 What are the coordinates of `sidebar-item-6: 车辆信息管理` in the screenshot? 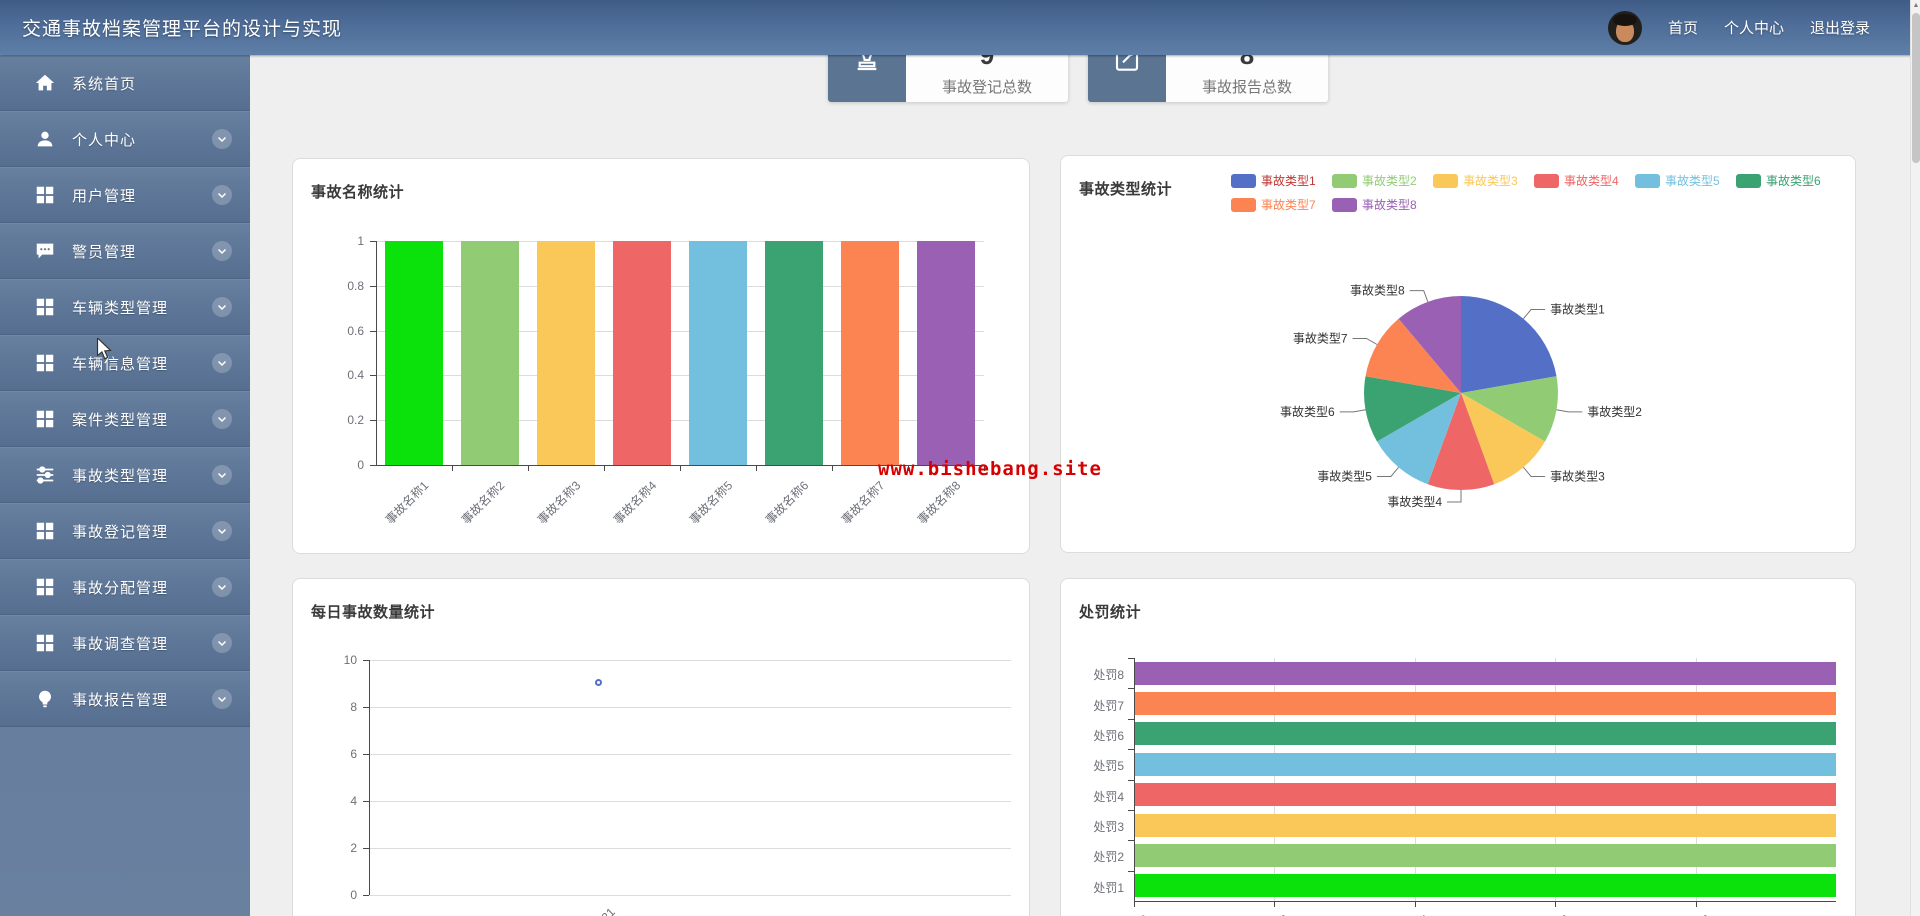 It's located at (125, 363).